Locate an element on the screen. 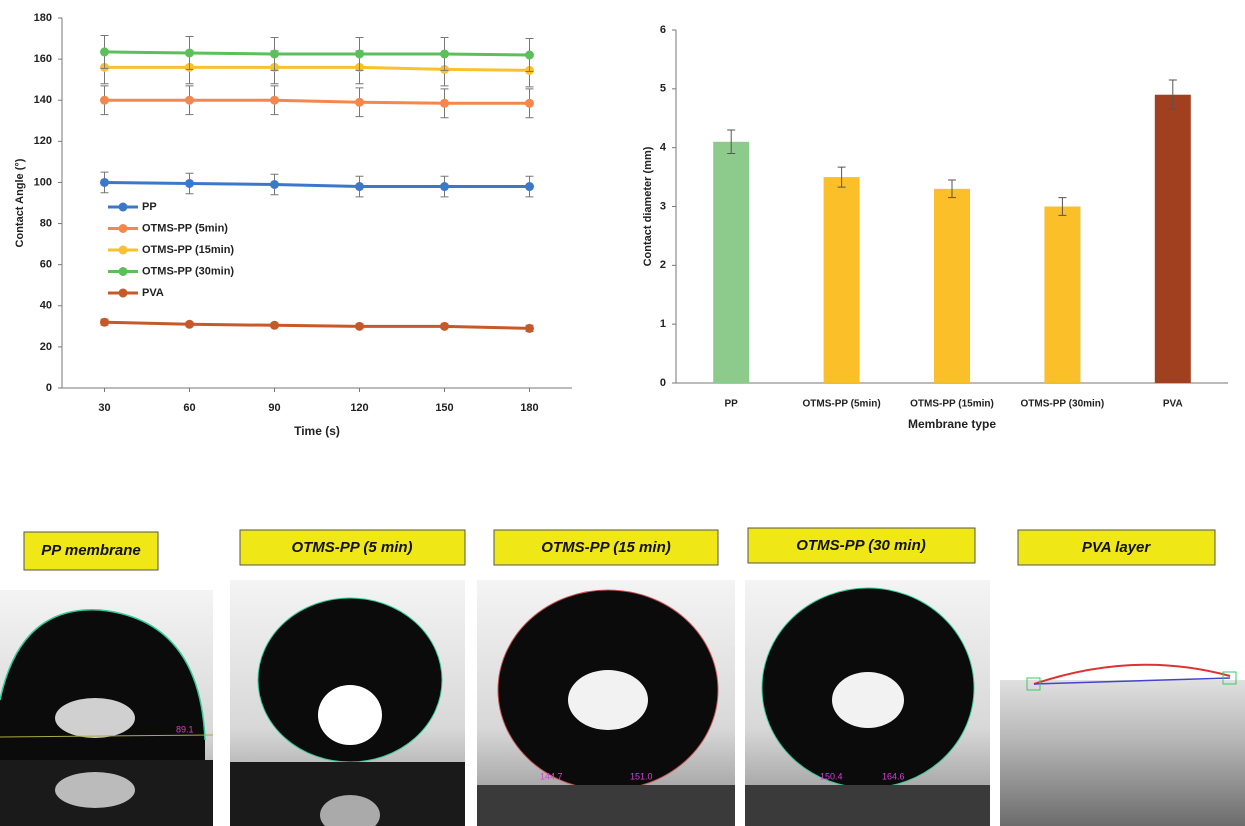  y-tick-label: 4 is located at coordinates (663, 148).